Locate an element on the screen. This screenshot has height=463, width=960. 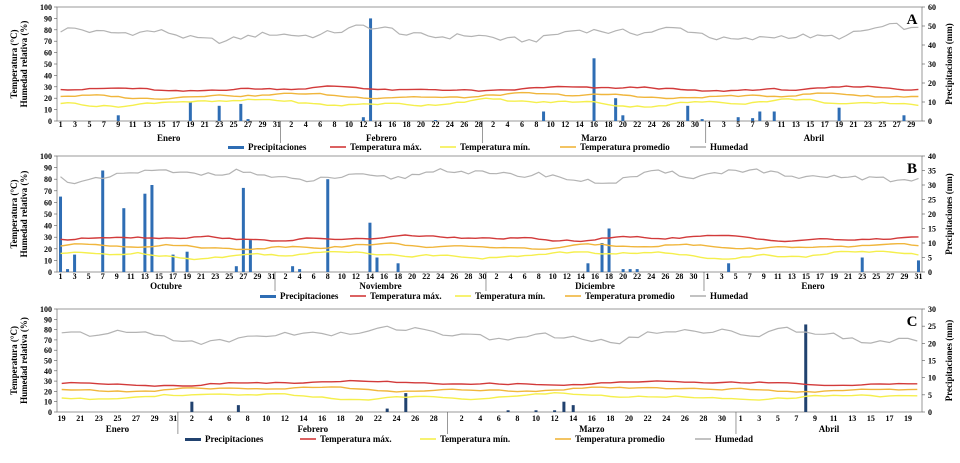
x-tick-label: 25 is located at coordinates (882, 124).